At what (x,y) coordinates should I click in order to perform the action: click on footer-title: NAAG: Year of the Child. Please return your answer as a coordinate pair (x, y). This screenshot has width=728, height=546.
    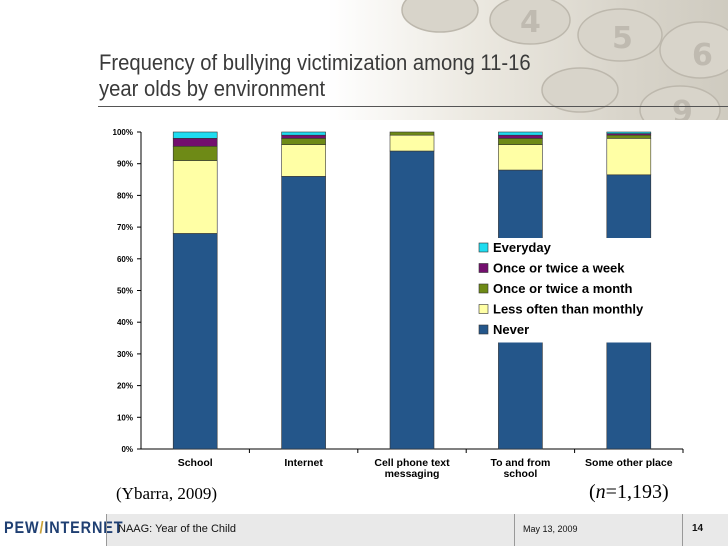
    Looking at the image, I should click on (177, 529).